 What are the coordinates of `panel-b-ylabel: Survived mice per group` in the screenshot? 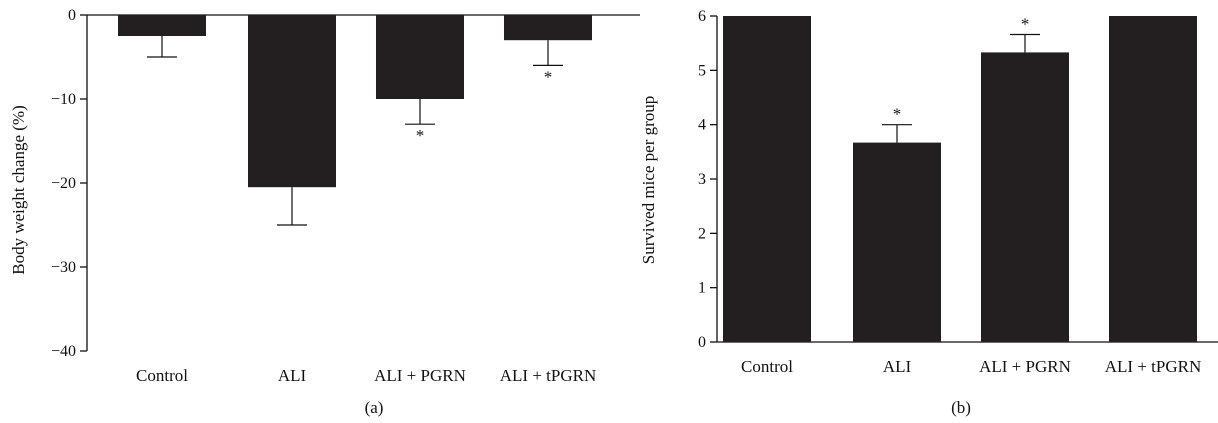 It's located at (648, 180).